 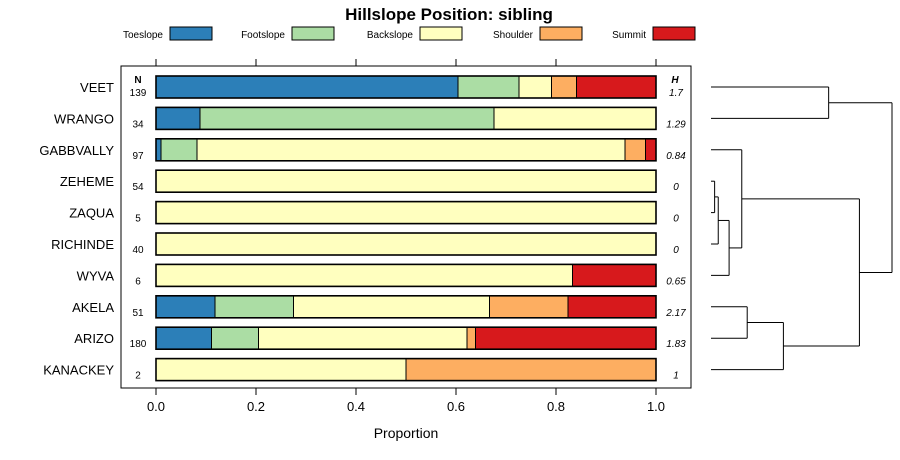 What do you see at coordinates (156, 406) in the screenshot?
I see `x-tick-label-0: 0.0` at bounding box center [156, 406].